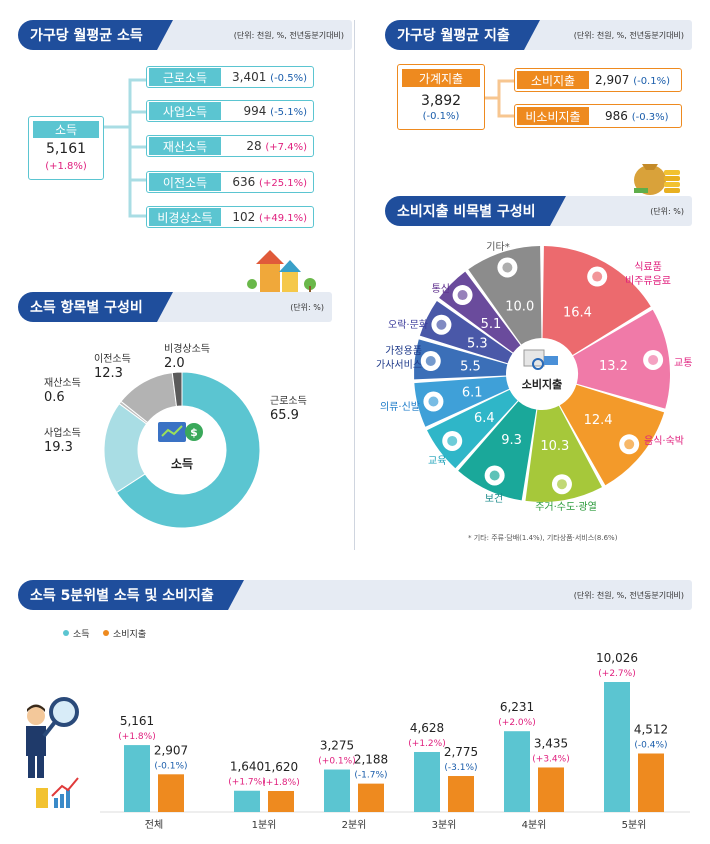  Describe the element at coordinates (136, 737) in the screenshot. I see `income-bar-change: (+1.8%)` at that location.